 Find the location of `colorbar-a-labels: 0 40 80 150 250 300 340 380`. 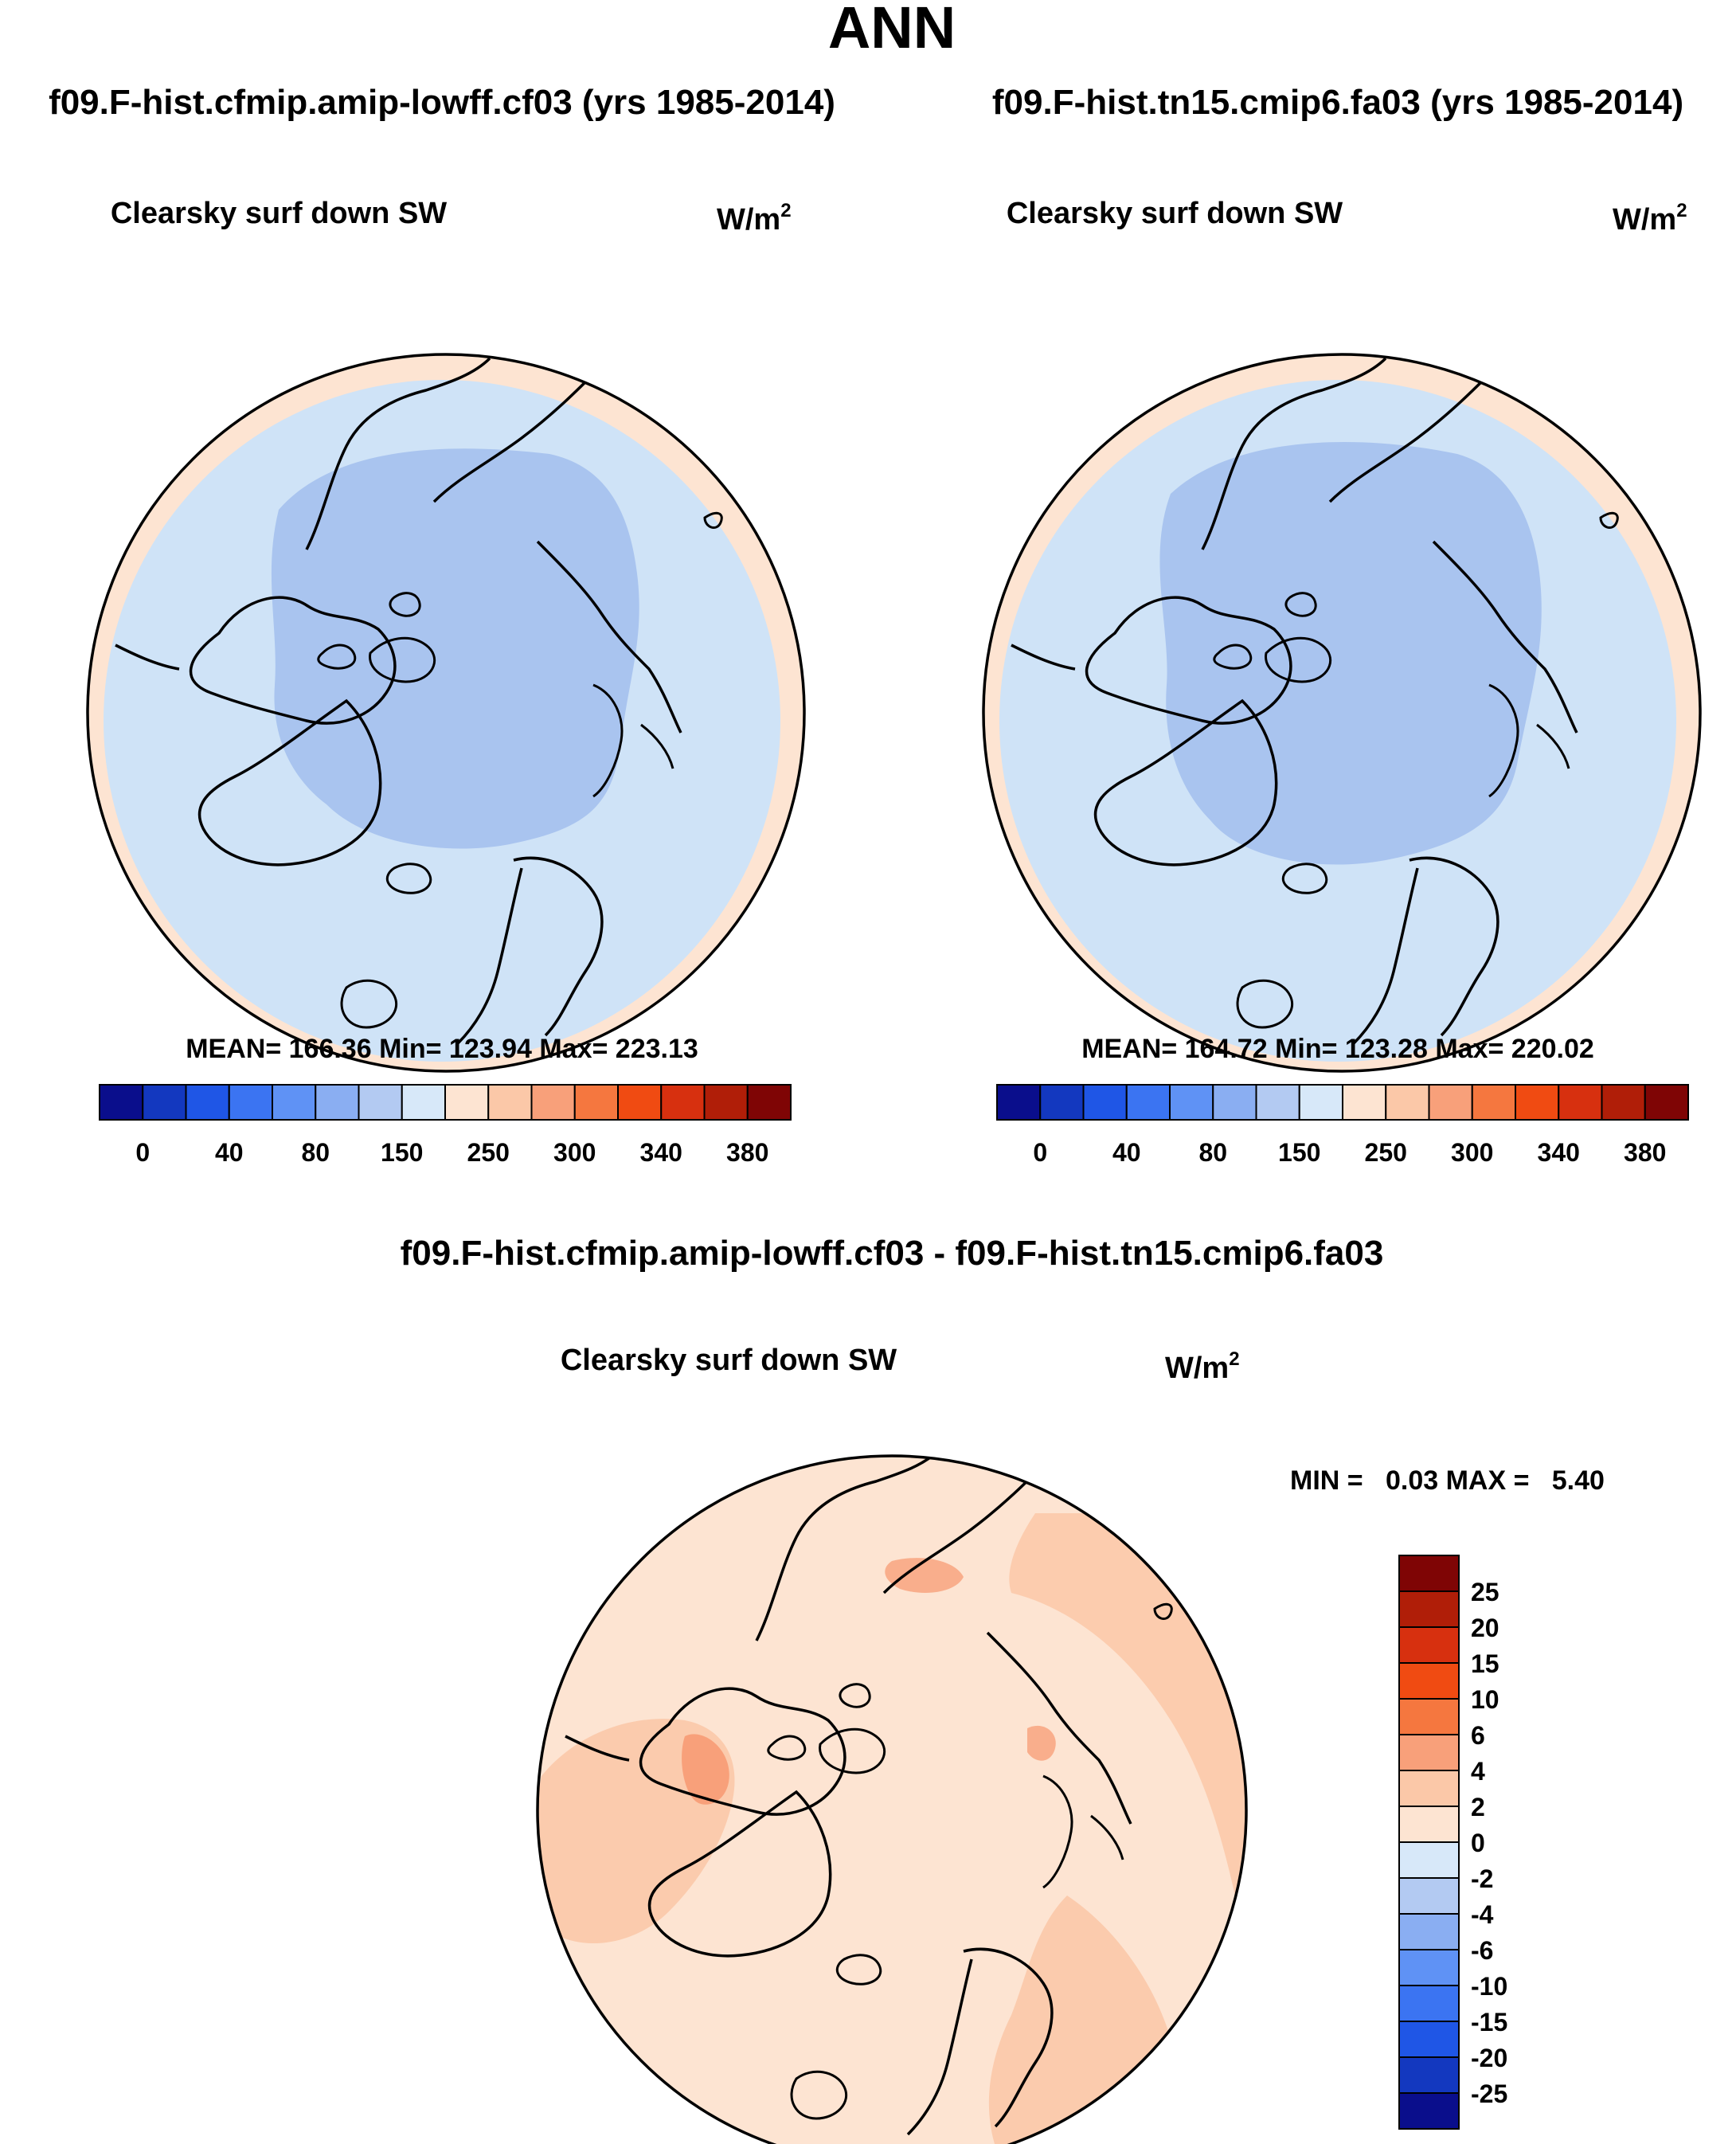

colorbar-a-labels: 0 40 80 150 250 300 340 380 is located at coordinates (452, 1152).